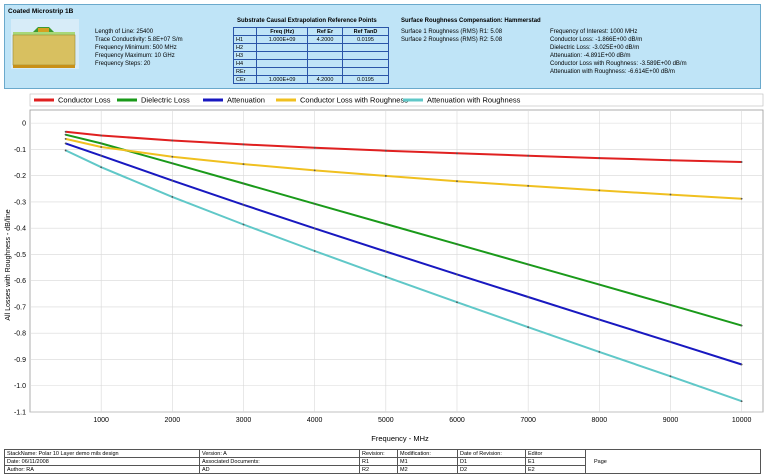 The width and height of the screenshot is (765, 476). What do you see at coordinates (594, 32) in the screenshot?
I see `result-frequency: Frequency of Interest: 1000 MHz` at bounding box center [594, 32].